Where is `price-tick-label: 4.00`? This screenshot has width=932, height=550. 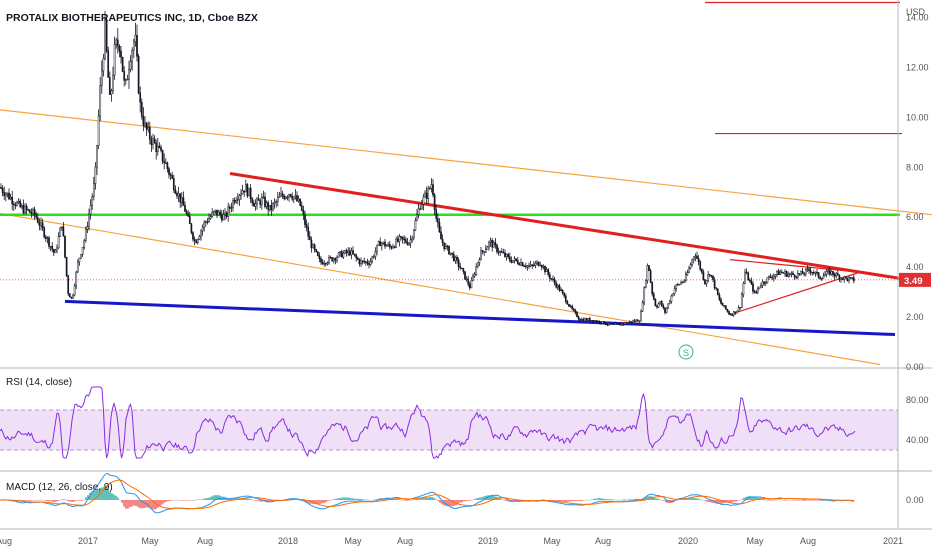 price-tick-label: 4.00 is located at coordinates (915, 267).